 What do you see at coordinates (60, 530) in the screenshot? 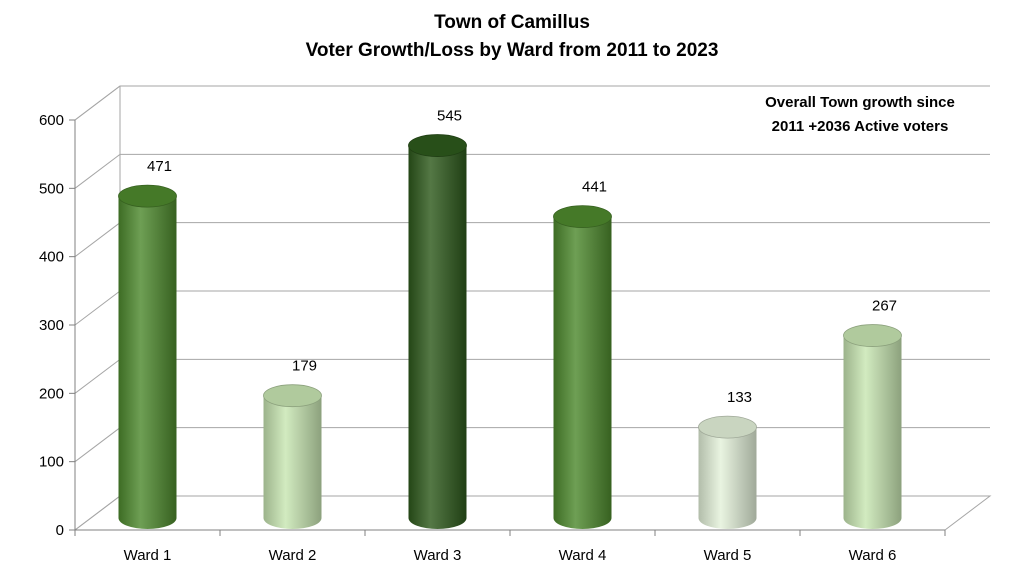
I see `y-tick-label: 0` at bounding box center [60, 530].